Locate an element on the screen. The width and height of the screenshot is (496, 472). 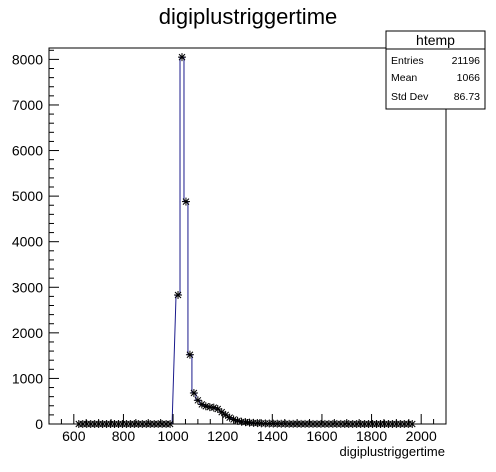
x-axis-label: digiplustriggertime is located at coordinates (393, 451).